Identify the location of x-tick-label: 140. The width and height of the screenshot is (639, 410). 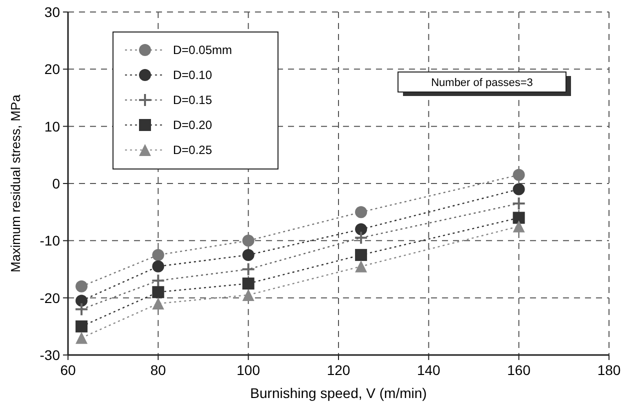
(428, 370).